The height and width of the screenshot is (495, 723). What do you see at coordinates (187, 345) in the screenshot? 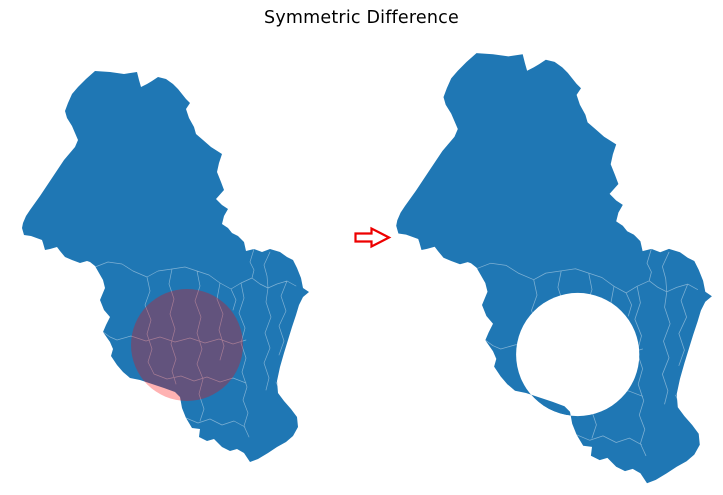
I see `difference-circle-overlay` at bounding box center [187, 345].